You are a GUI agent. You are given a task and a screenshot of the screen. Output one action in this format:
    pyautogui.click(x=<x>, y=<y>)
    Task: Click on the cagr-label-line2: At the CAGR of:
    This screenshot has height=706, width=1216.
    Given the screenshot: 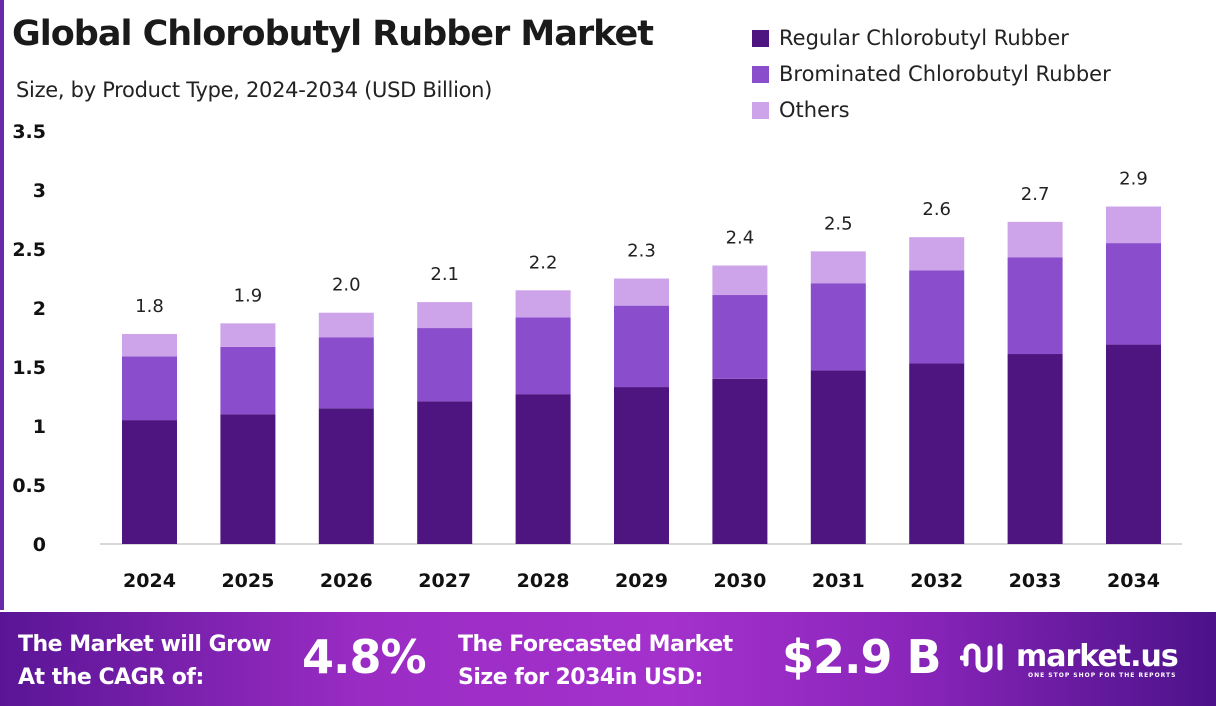 What is the action you would take?
    pyautogui.click(x=111, y=677)
    